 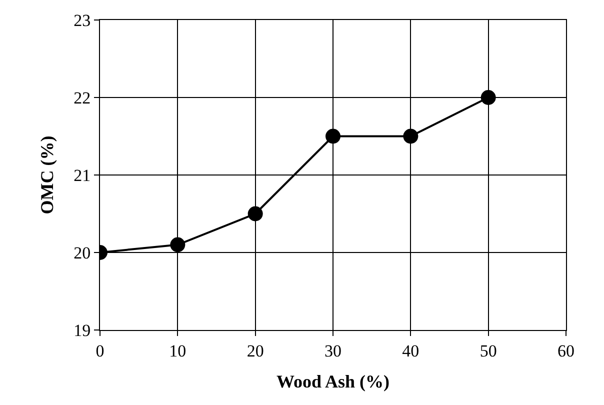 I want to click on y-tick-label: 20, so click(x=82, y=252).